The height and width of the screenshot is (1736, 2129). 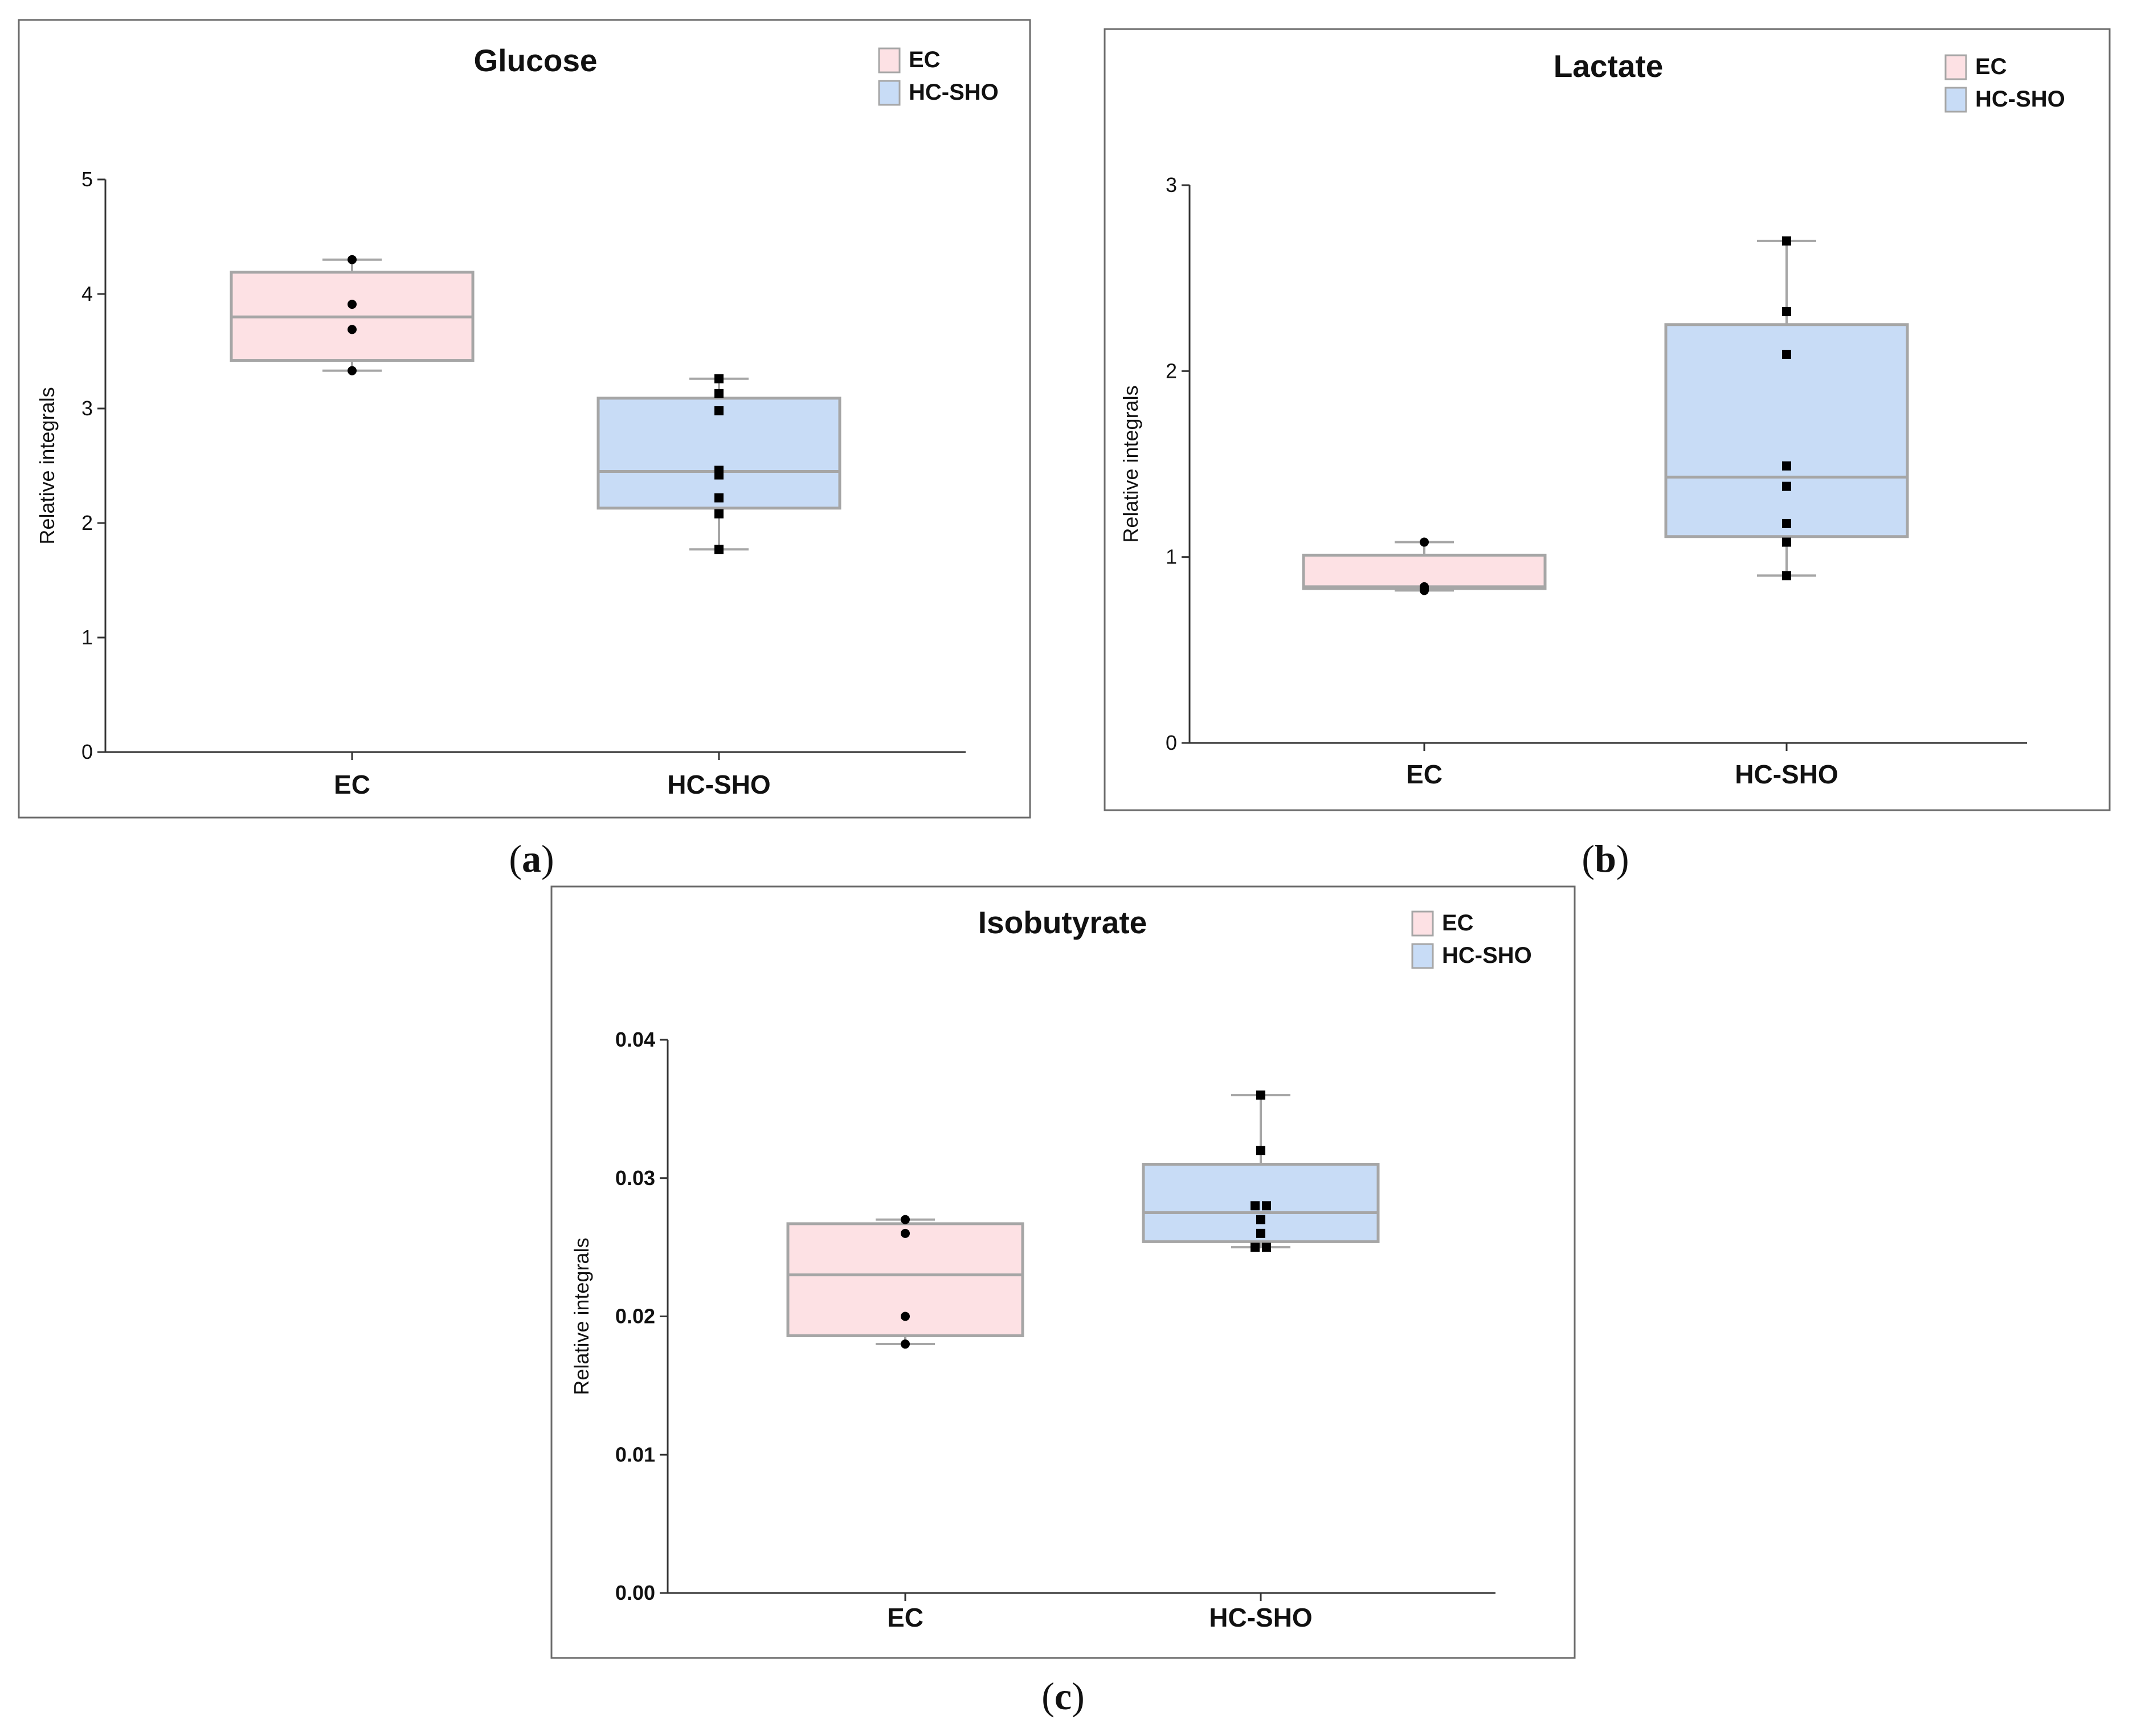 What do you see at coordinates (1062, 923) in the screenshot?
I see `chart-title: Isobutyrate` at bounding box center [1062, 923].